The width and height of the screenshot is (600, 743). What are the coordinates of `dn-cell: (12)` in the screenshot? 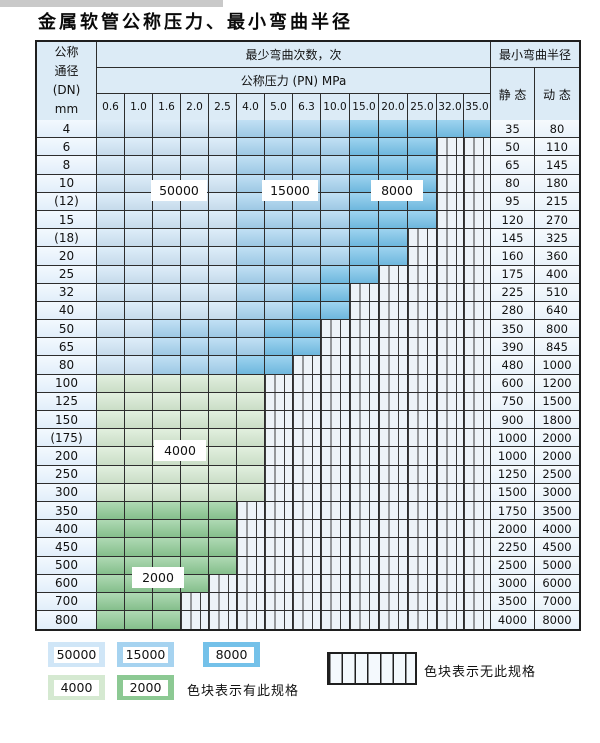 It's located at (67, 201).